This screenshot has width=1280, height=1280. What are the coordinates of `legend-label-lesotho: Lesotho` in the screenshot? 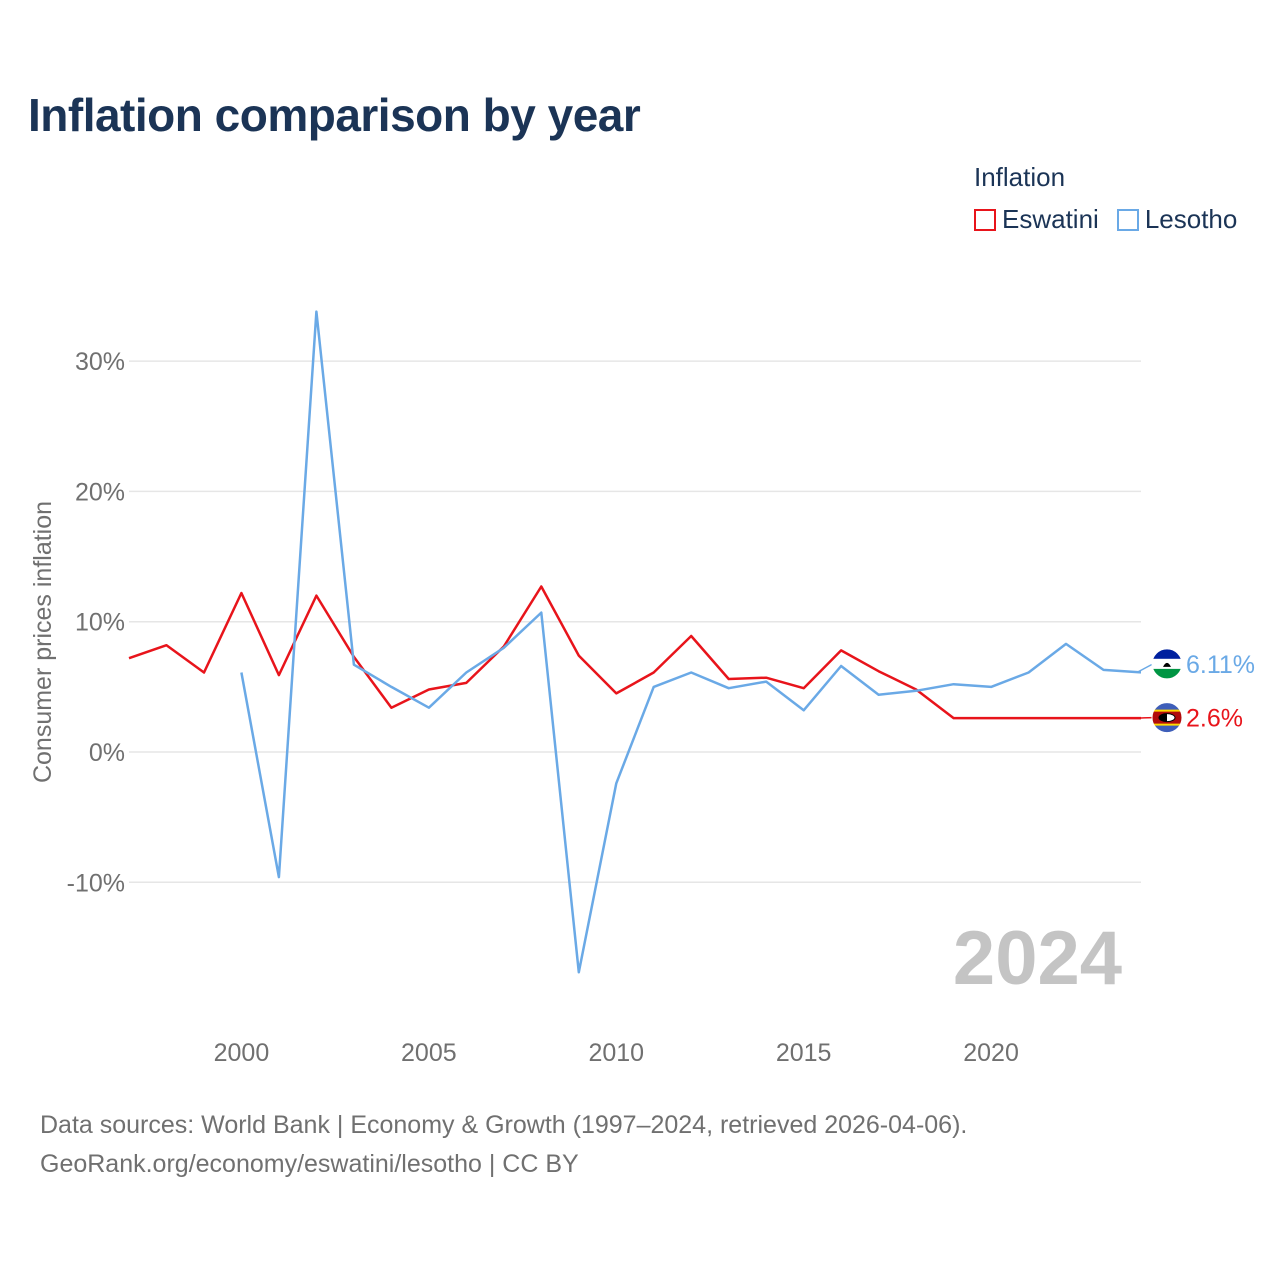 It's located at (1191, 219).